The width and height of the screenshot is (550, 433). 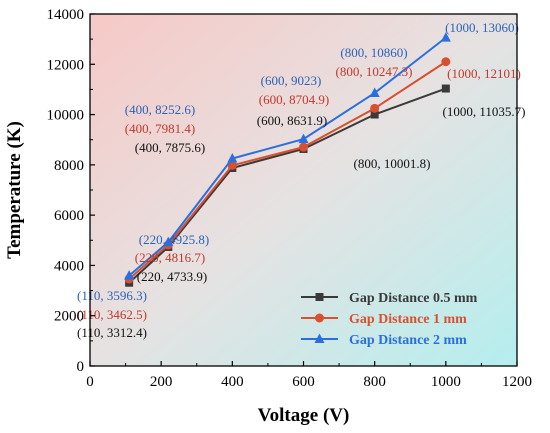 I want to click on x-tick-label: 1000, so click(x=446, y=382).